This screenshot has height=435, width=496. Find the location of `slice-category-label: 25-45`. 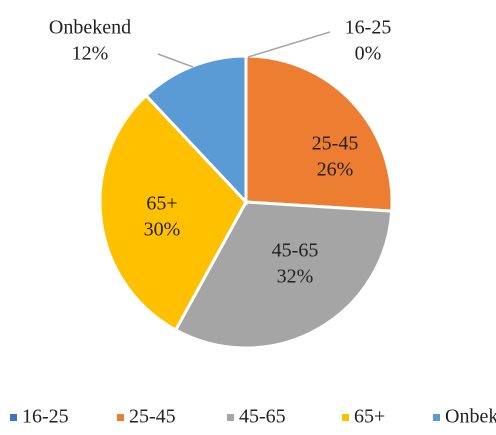

slice-category-label: 25-45 is located at coordinates (335, 144).